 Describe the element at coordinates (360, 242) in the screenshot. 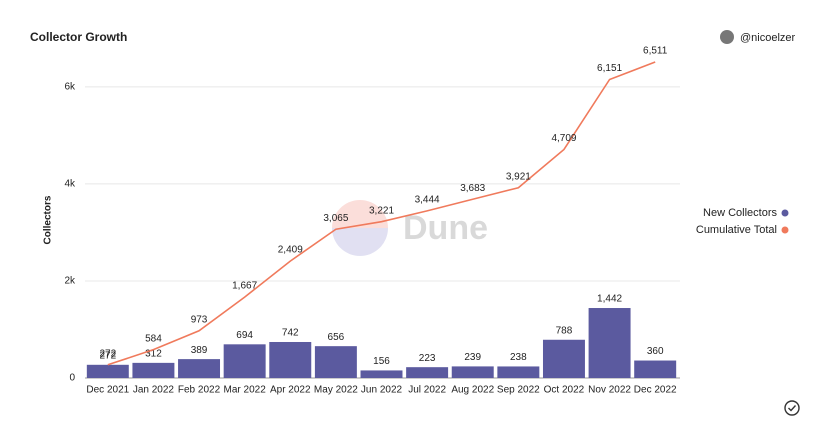

I see `watermark-logo-bottom` at that location.